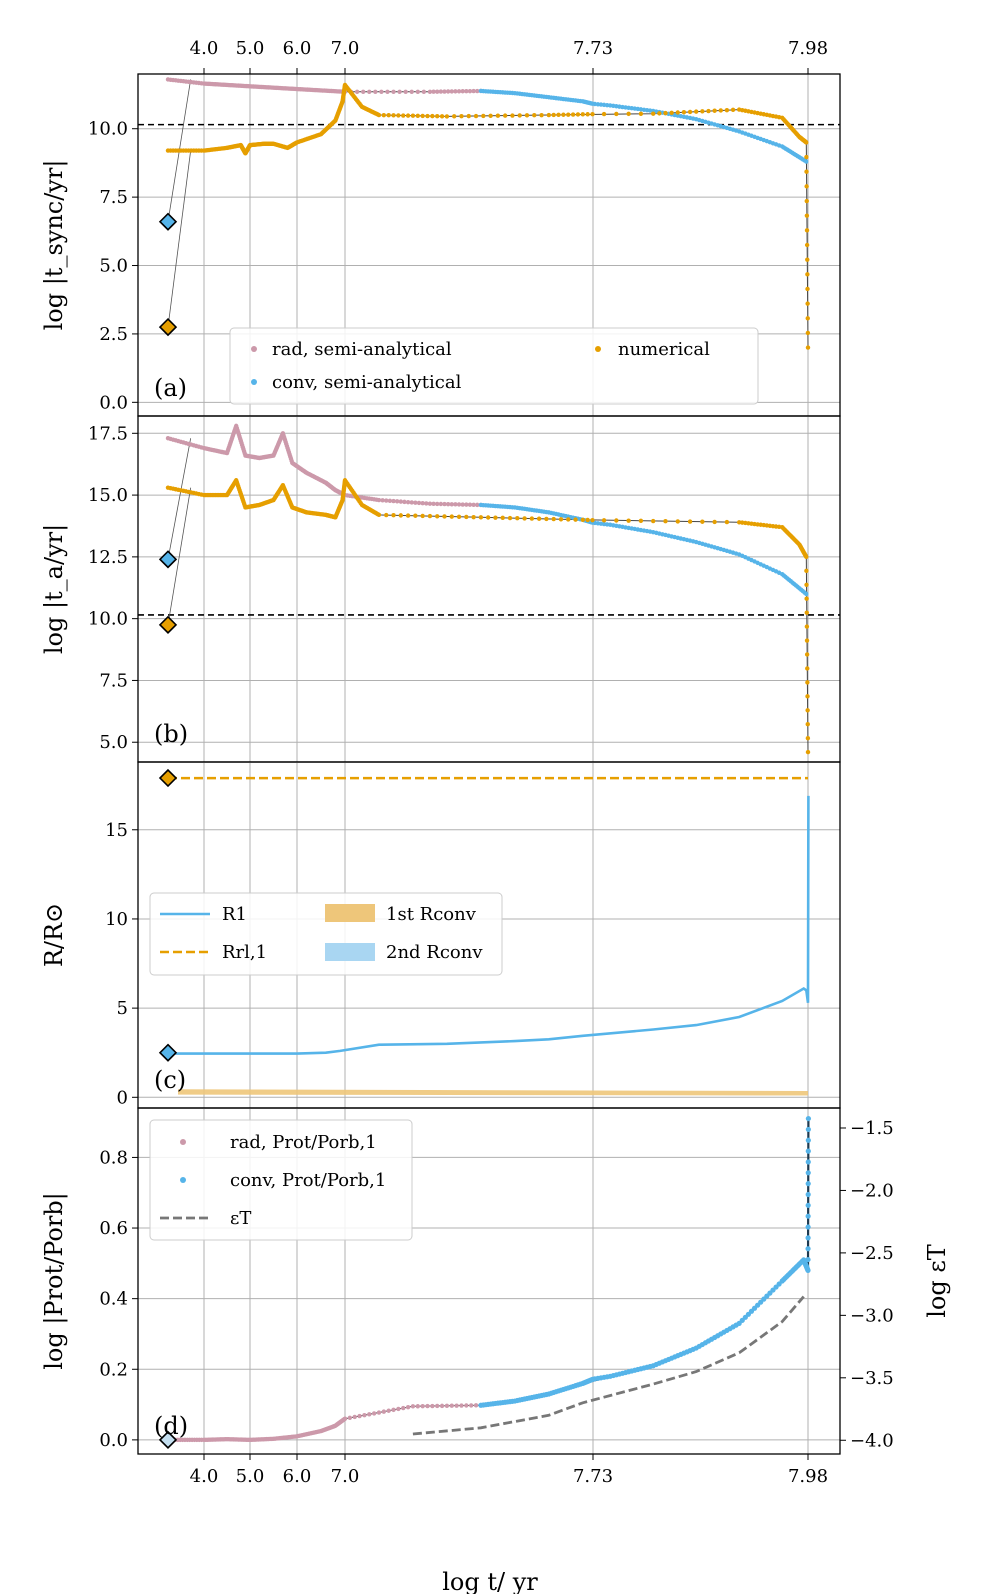 The width and height of the screenshot is (997, 1594). Describe the element at coordinates (593, 48) in the screenshot. I see `top-tick-label: 7.73` at that location.